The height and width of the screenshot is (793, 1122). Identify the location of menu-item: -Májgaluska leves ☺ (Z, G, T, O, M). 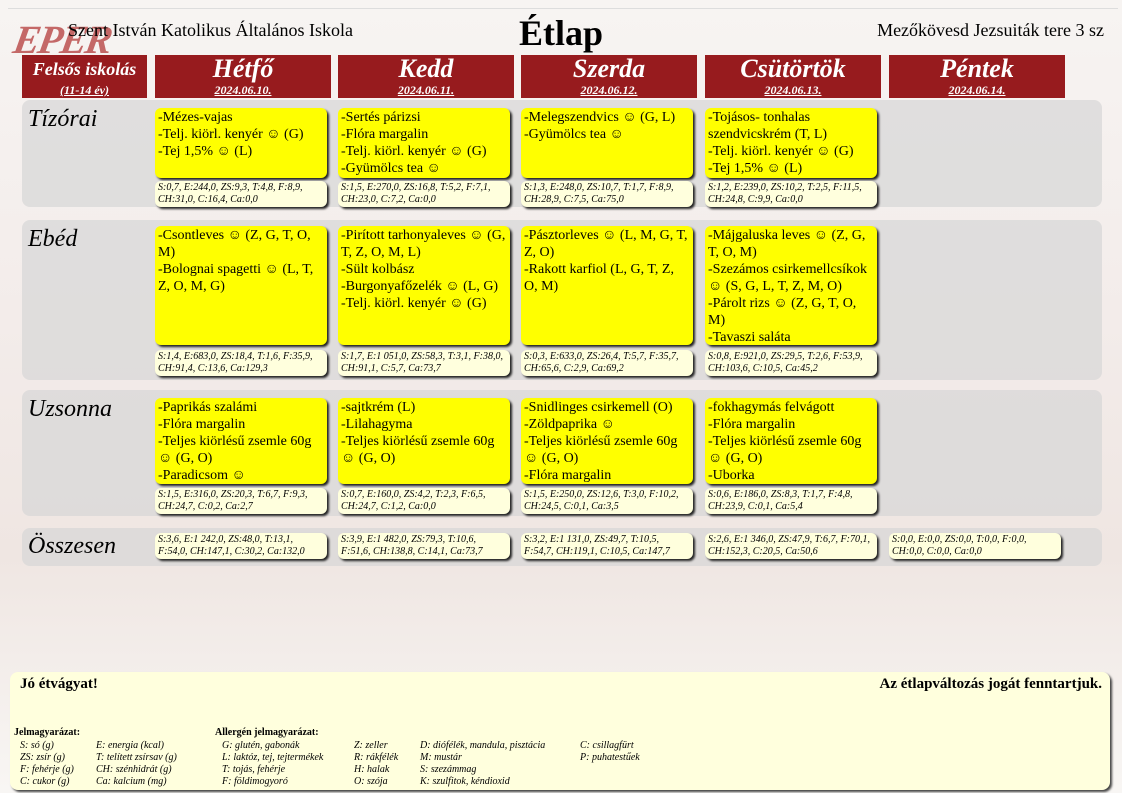
(787, 244).